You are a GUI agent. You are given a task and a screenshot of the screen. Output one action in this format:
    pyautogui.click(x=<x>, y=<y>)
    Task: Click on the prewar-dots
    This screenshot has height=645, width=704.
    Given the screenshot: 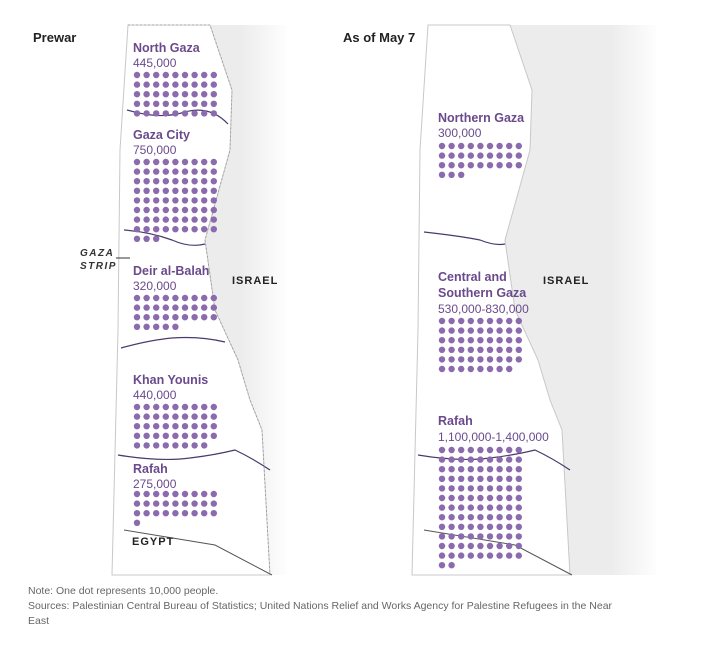 What is the action you would take?
    pyautogui.click(x=175, y=298)
    